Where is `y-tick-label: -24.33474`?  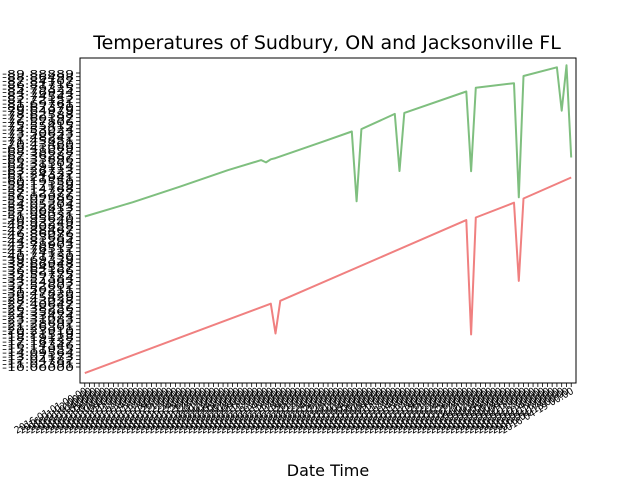
y-tick-label: -24.33474 is located at coordinates (38, 316).